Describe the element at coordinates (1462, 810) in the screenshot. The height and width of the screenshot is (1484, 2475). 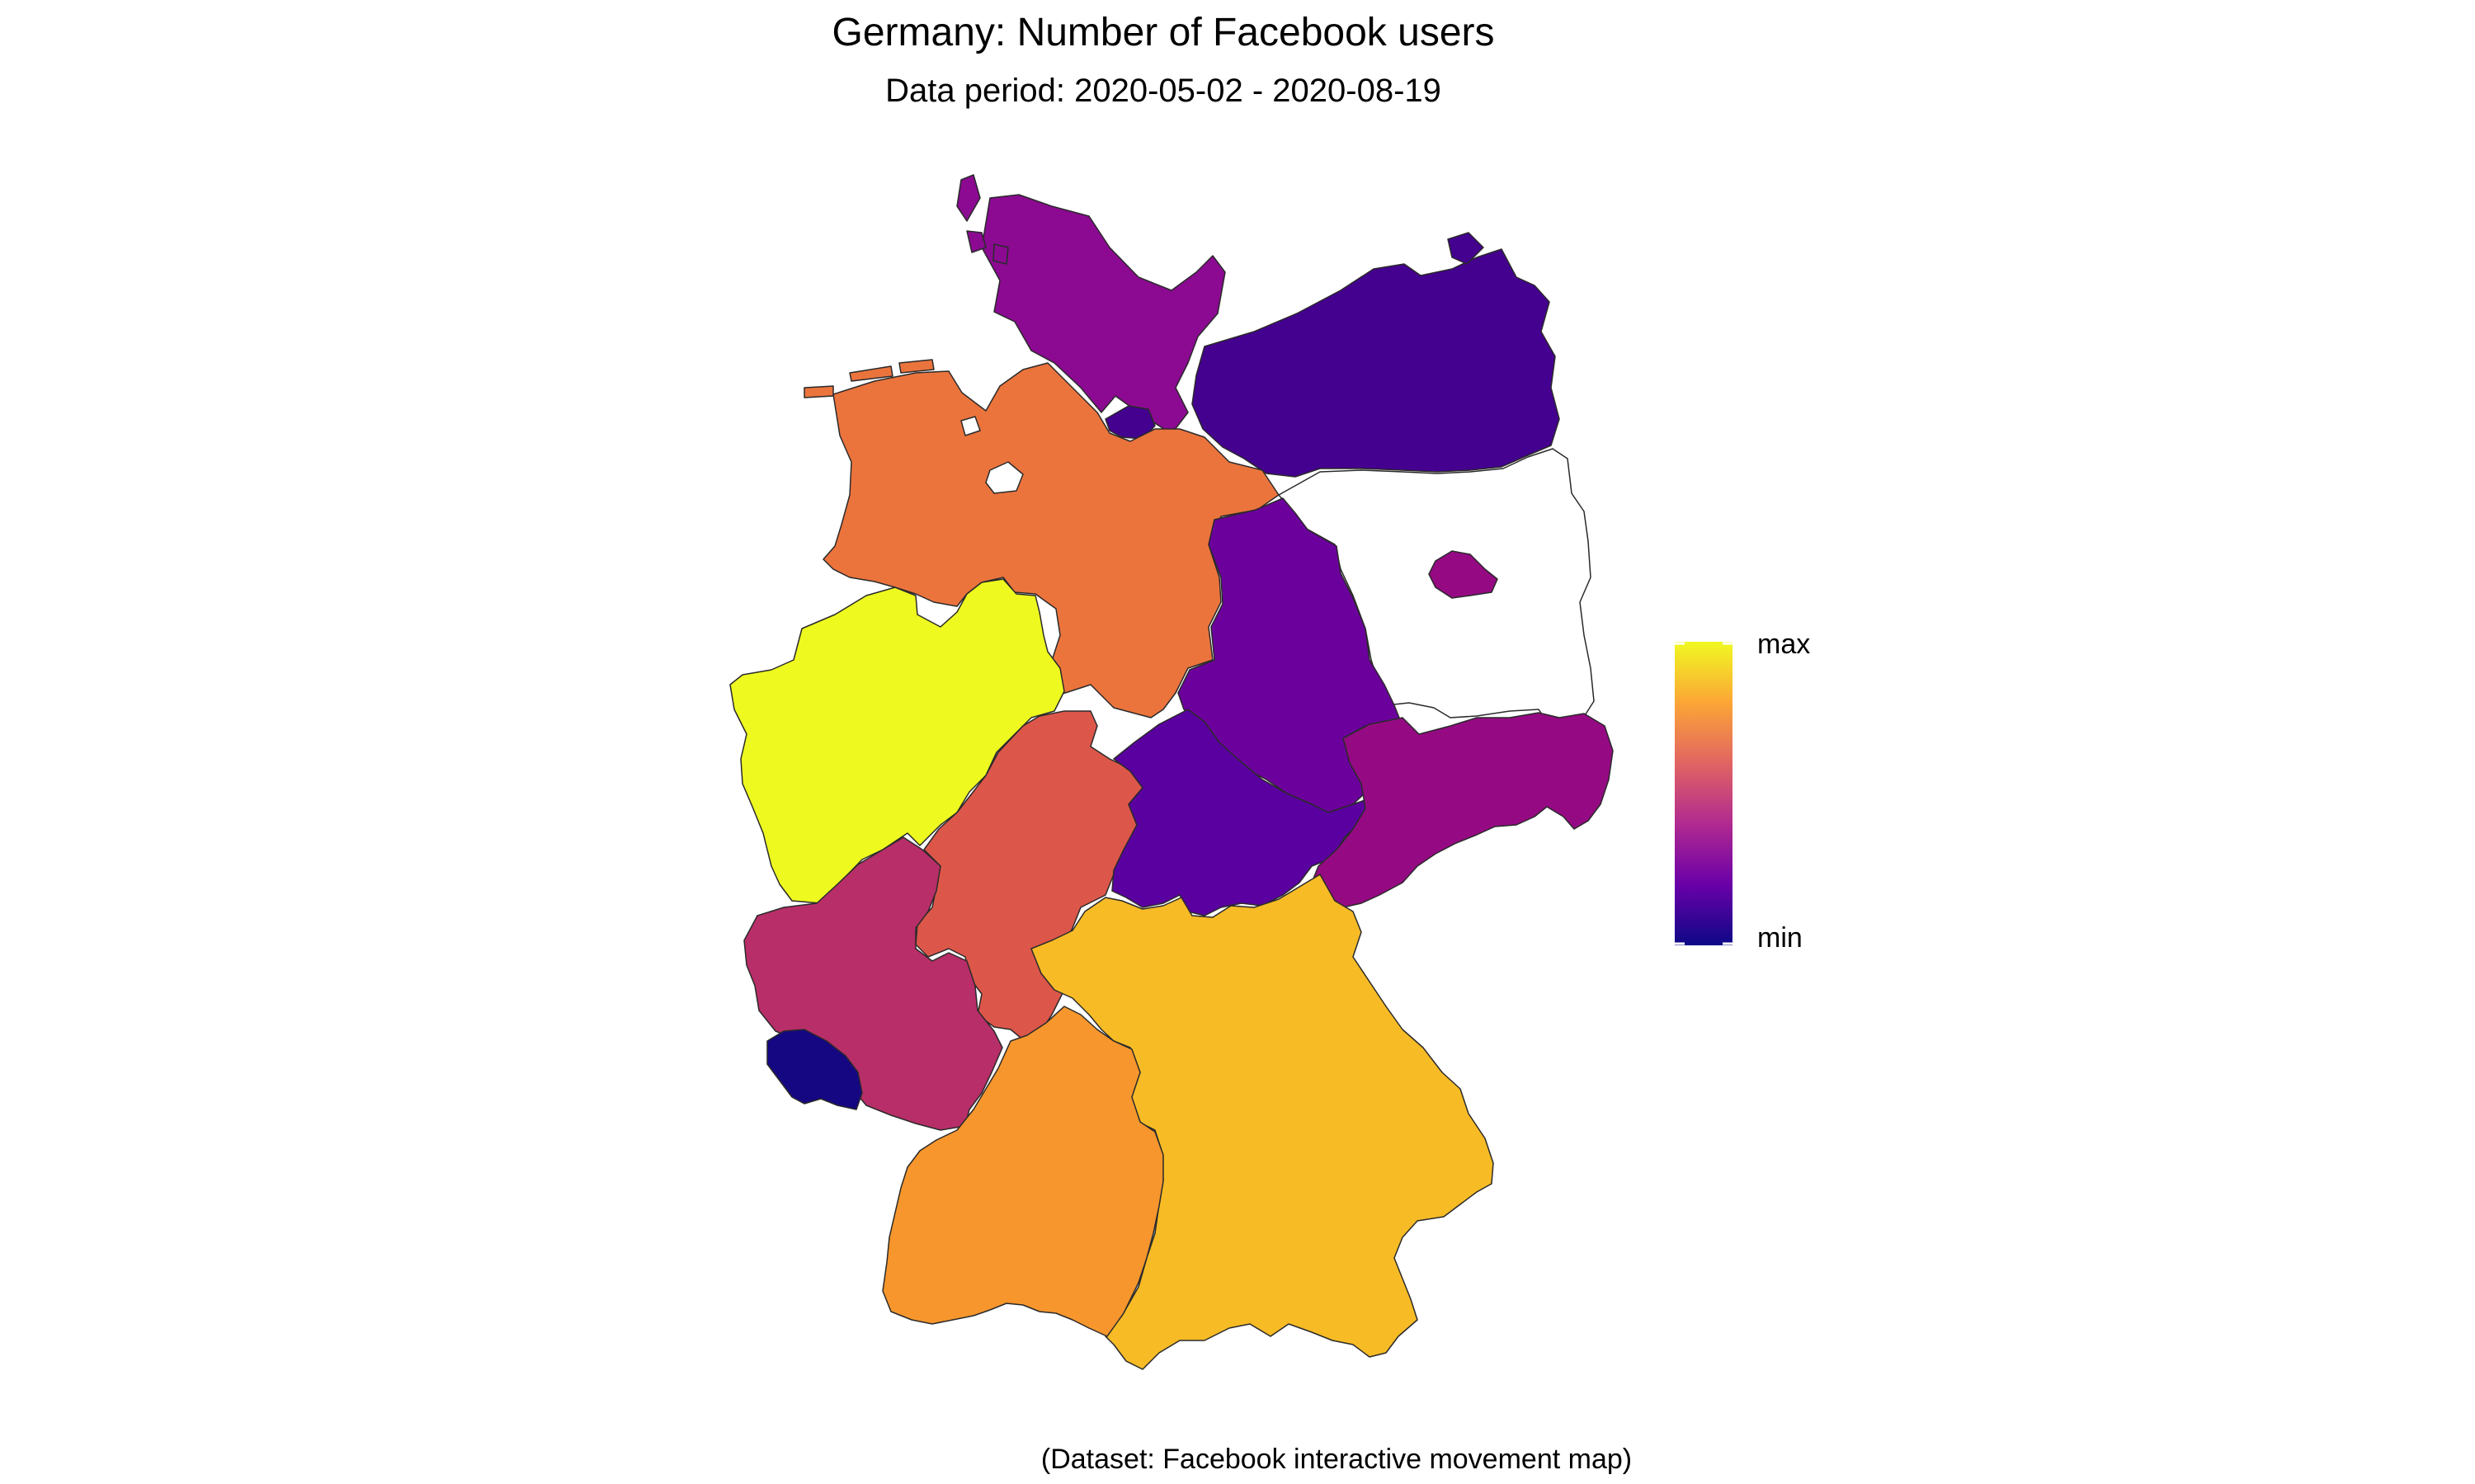
I see `region-sachsen` at that location.